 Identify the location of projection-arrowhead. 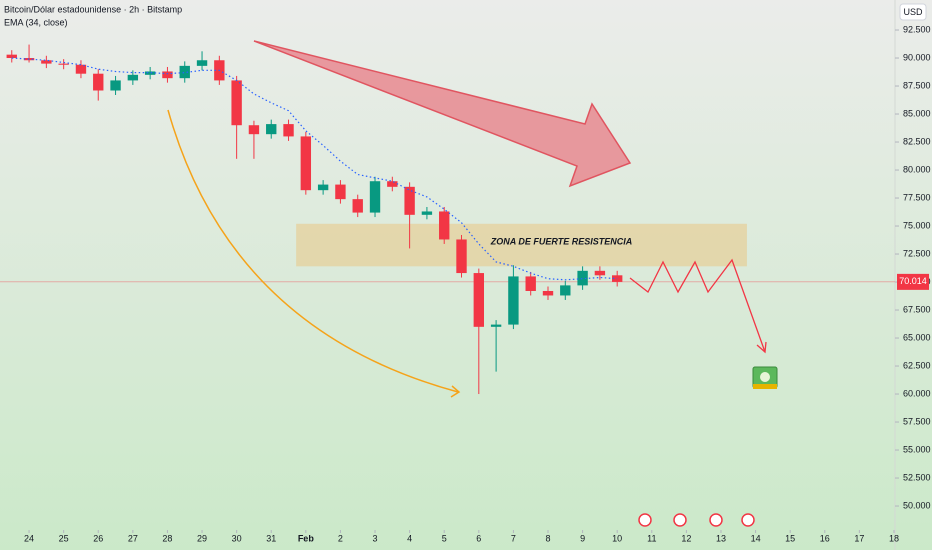
(761, 347).